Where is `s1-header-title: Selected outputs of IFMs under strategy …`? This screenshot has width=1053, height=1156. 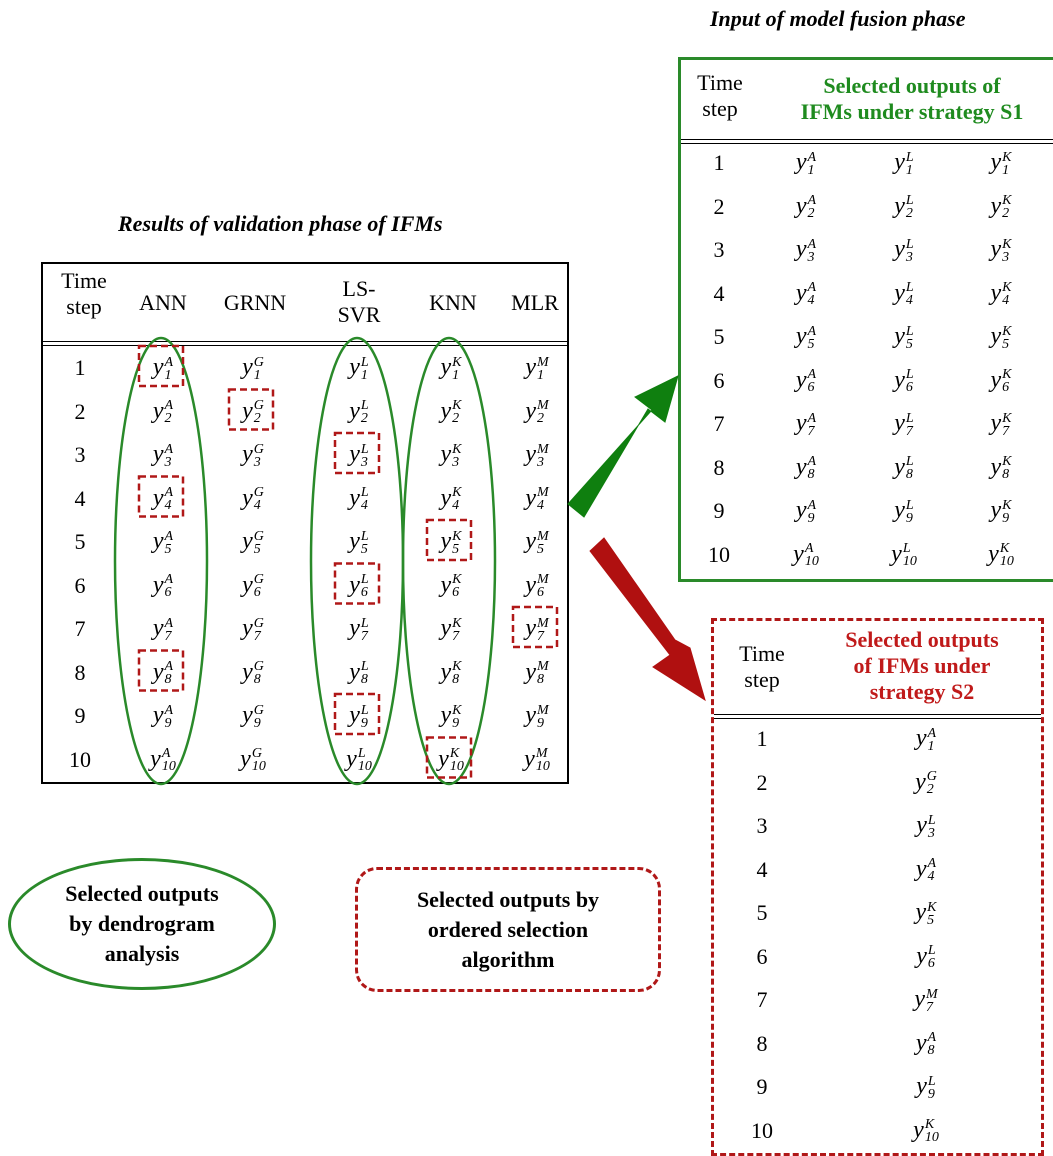
s1-header-title: Selected outputs of IFMs under strategy … is located at coordinates (912, 98).